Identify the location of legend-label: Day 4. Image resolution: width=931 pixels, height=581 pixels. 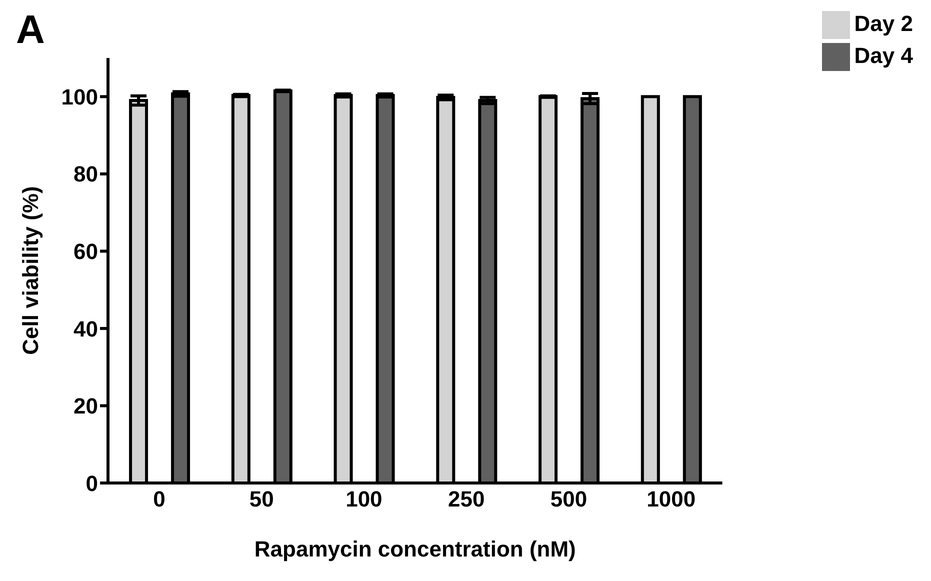
(883, 55).